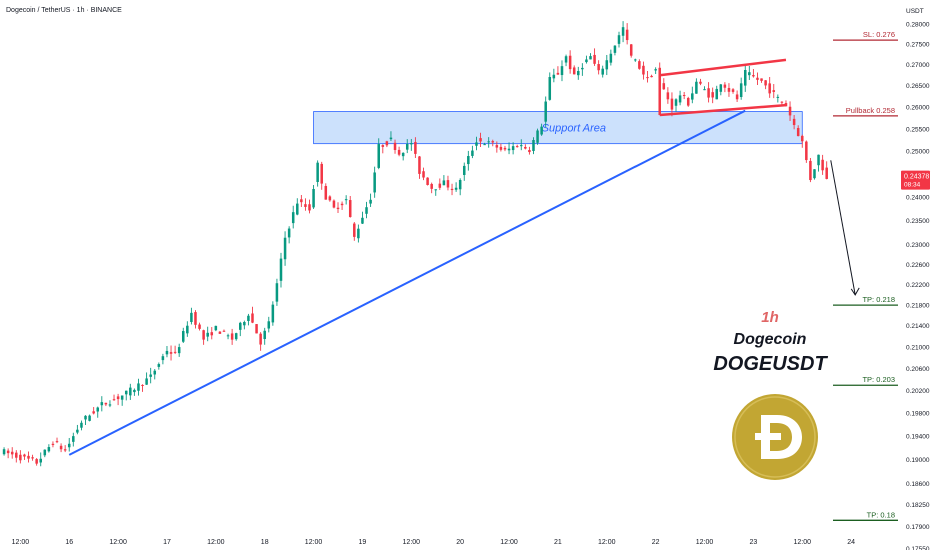 The width and height of the screenshot is (932, 550). Describe the element at coordinates (167, 542) in the screenshot. I see `time-tick-label: 17` at that location.